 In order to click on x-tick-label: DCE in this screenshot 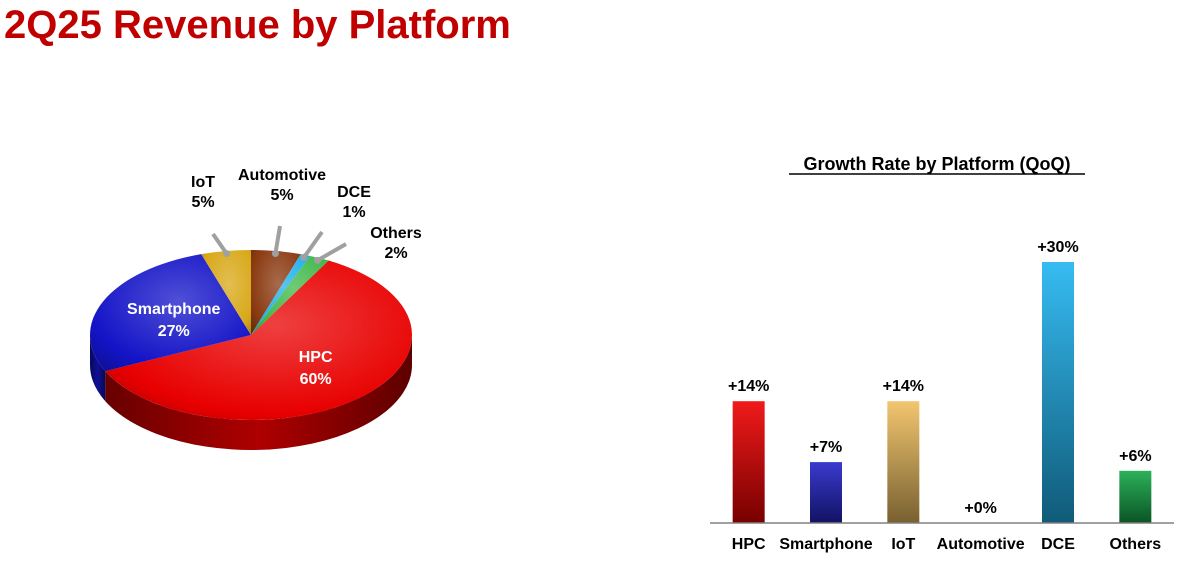, I will do `click(1058, 544)`.